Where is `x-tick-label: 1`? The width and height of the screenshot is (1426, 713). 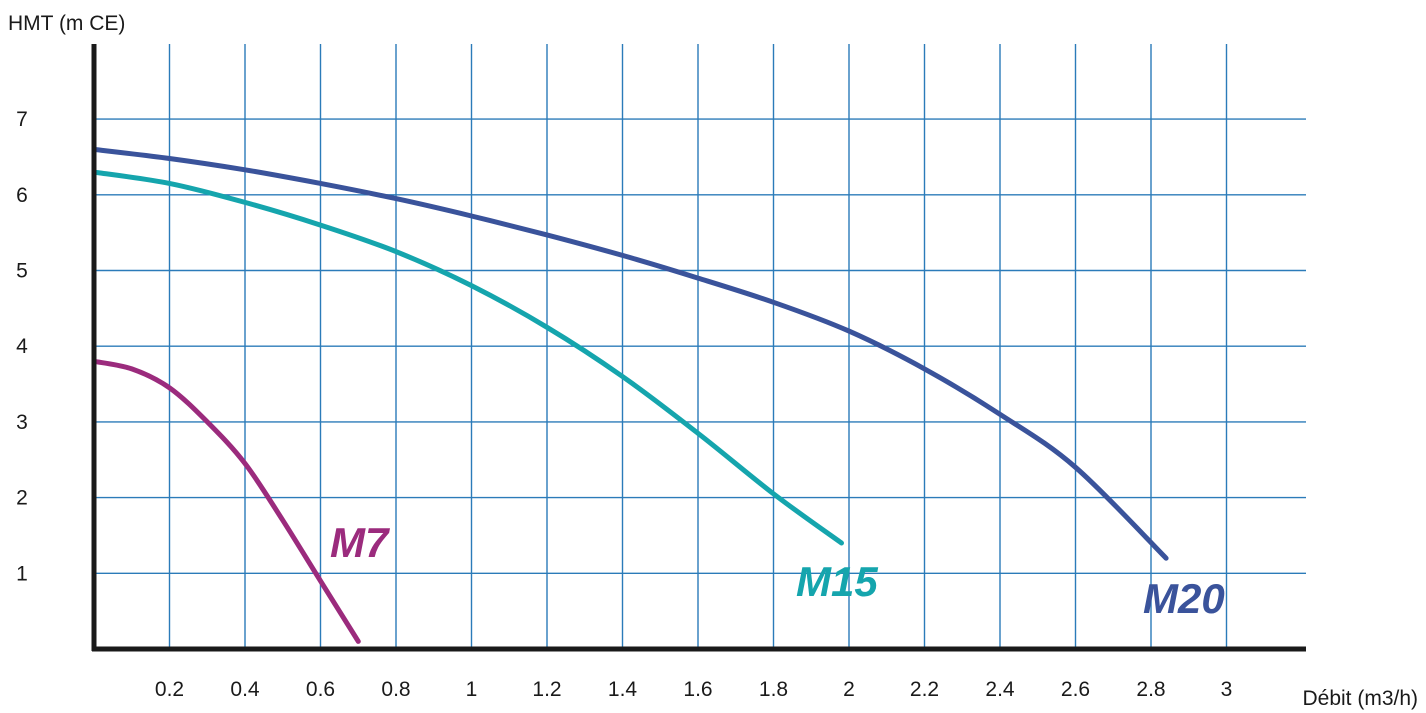 x-tick-label: 1 is located at coordinates (472, 689).